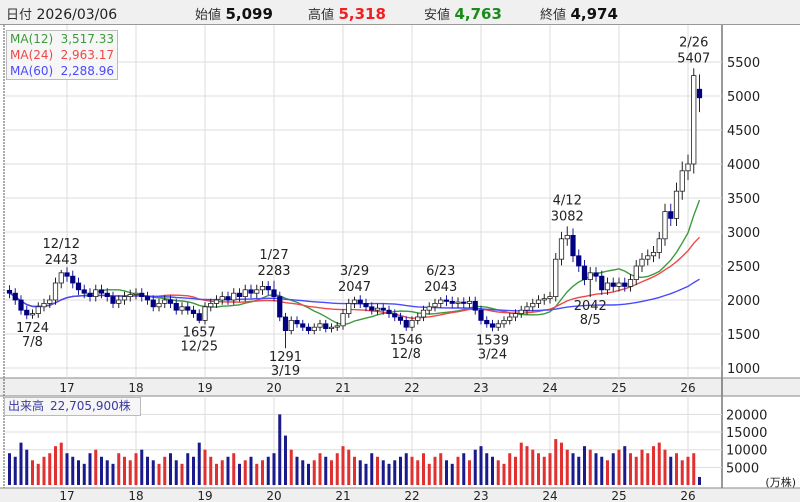 The width and height of the screenshot is (800, 502). What do you see at coordinates (199, 332) in the screenshot?
I see `annotation-value: 1657` at bounding box center [199, 332].